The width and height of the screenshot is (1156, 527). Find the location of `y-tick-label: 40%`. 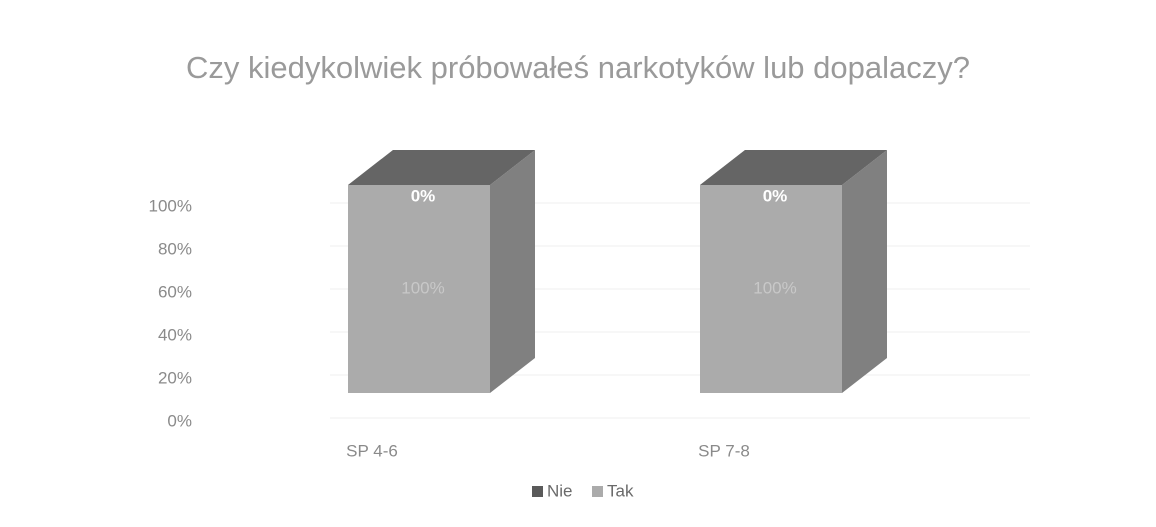

y-tick-label: 40% is located at coordinates (175, 334).